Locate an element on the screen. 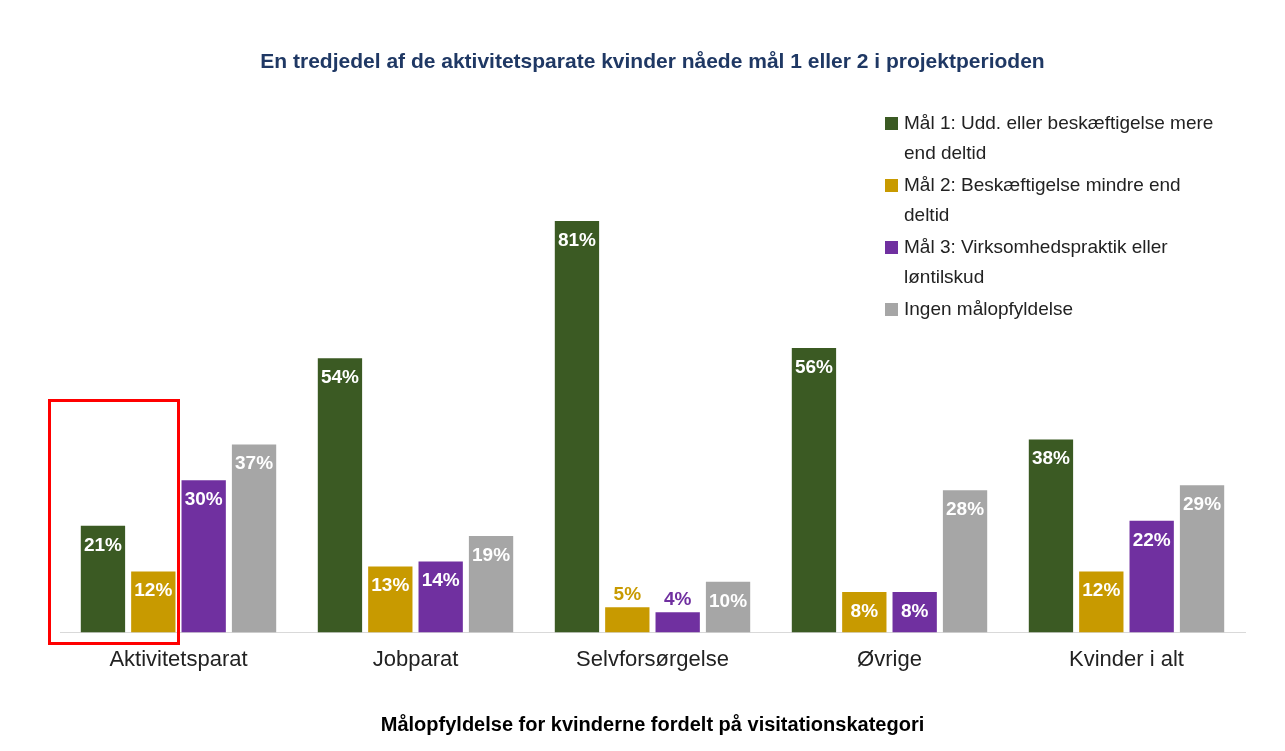  legend-label: Ingen målopfyldelse is located at coordinates (988, 309).